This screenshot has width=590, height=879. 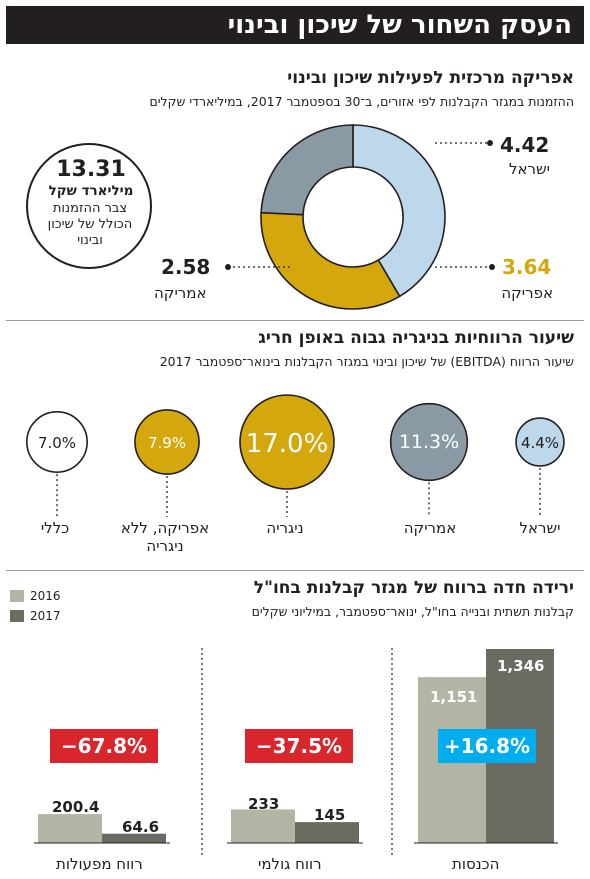 What do you see at coordinates (330, 260) in the screenshot?
I see `donut-slice-africa` at bounding box center [330, 260].